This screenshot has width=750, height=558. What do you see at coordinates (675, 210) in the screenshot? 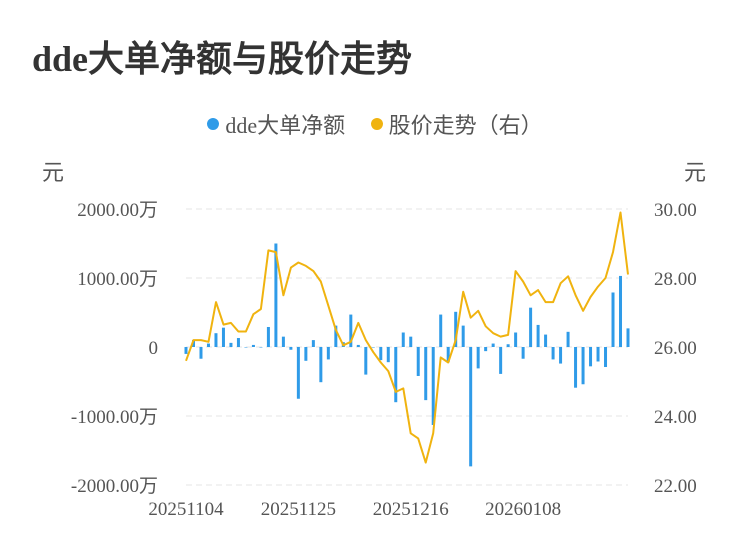
I see `y-right-tick-label: 30.00` at bounding box center [675, 210].